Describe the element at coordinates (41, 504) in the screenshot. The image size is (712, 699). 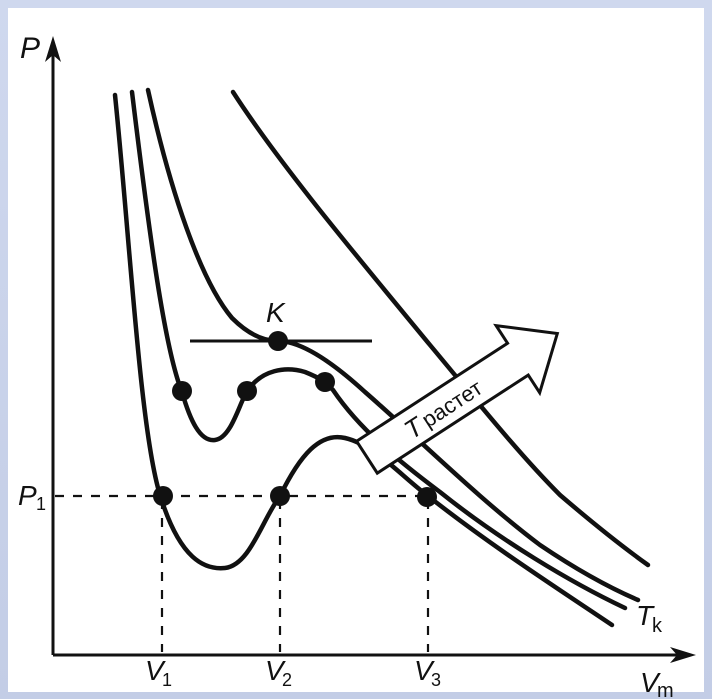
I see `pressure-level-subscript: 1` at that location.